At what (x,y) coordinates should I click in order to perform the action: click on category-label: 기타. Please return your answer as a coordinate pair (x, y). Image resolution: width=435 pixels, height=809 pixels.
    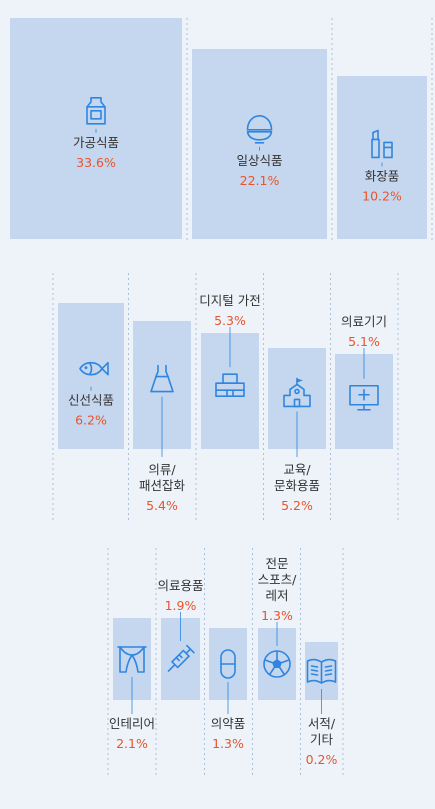
    Looking at the image, I should click on (322, 739).